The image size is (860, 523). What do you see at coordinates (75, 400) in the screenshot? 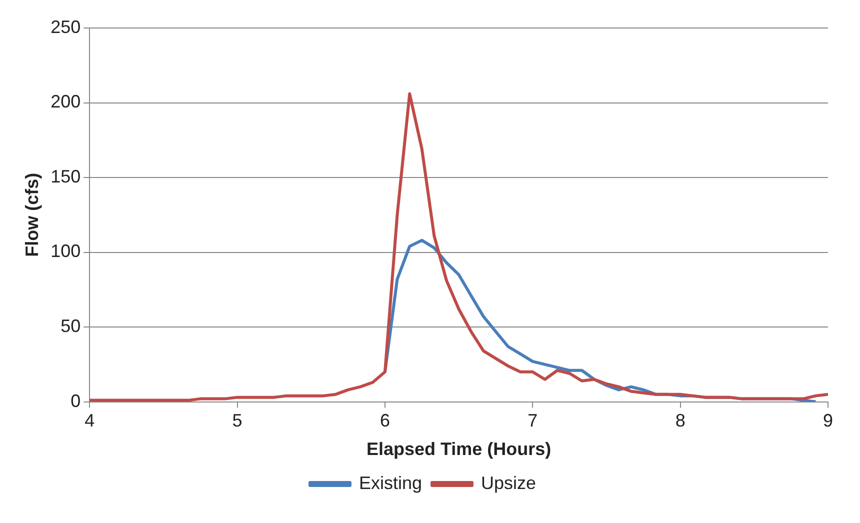
I see `y-tick-label: 0` at bounding box center [75, 400].